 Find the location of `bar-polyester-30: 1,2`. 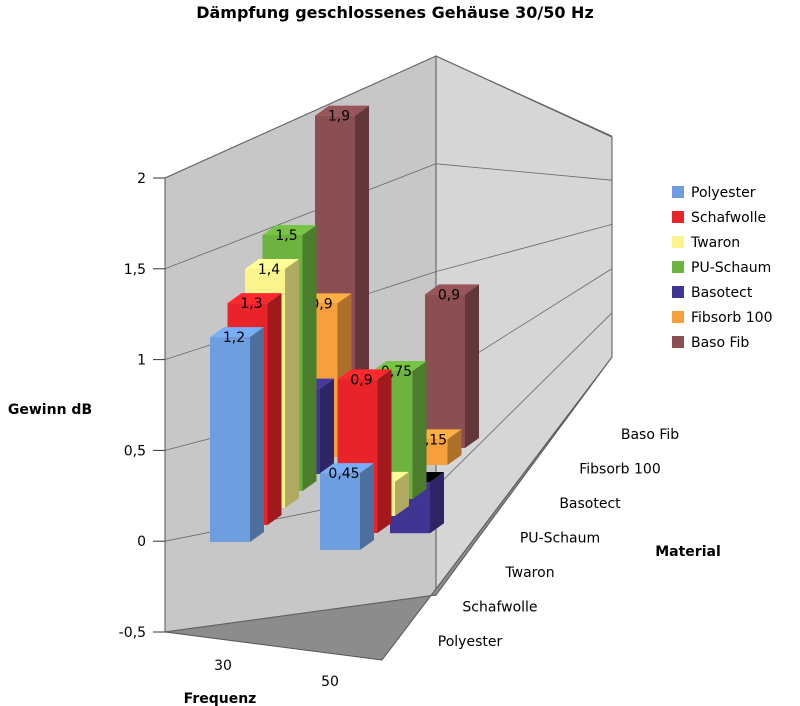

bar-polyester-30: 1,2 is located at coordinates (237, 434).